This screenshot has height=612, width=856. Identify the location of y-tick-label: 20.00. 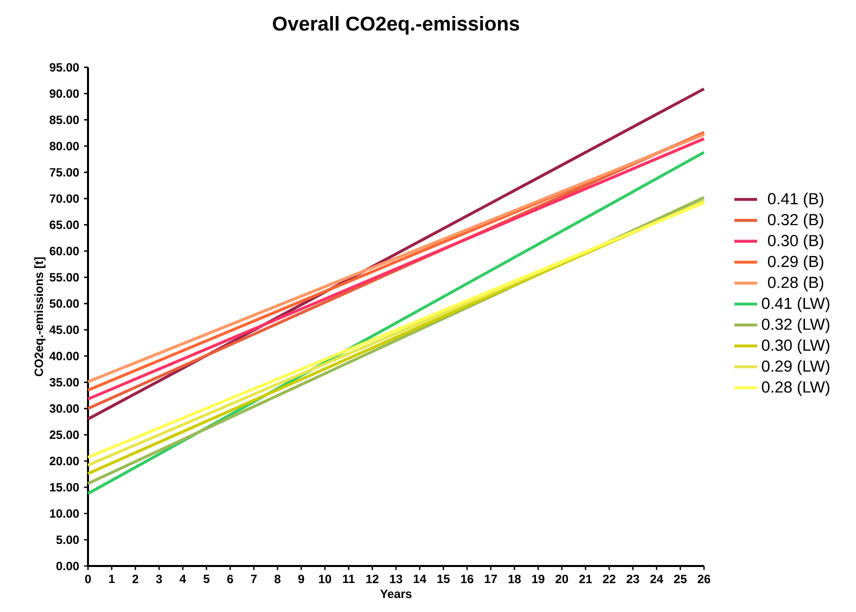
(64, 461).